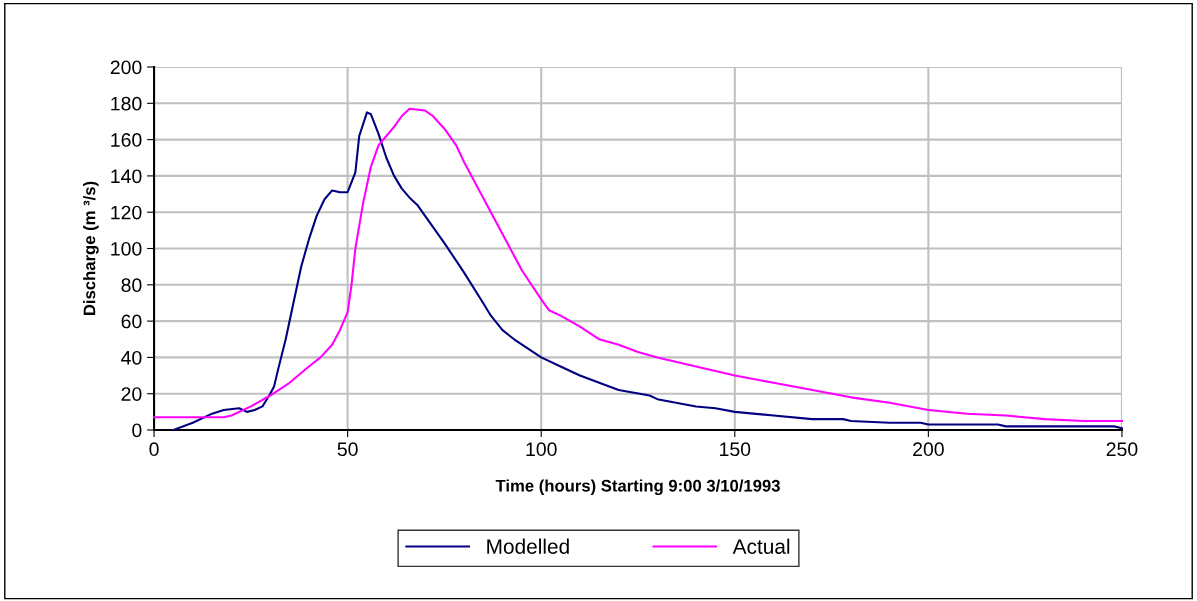 This screenshot has height=601, width=1197. I want to click on y-tick-label: 40, so click(131, 357).